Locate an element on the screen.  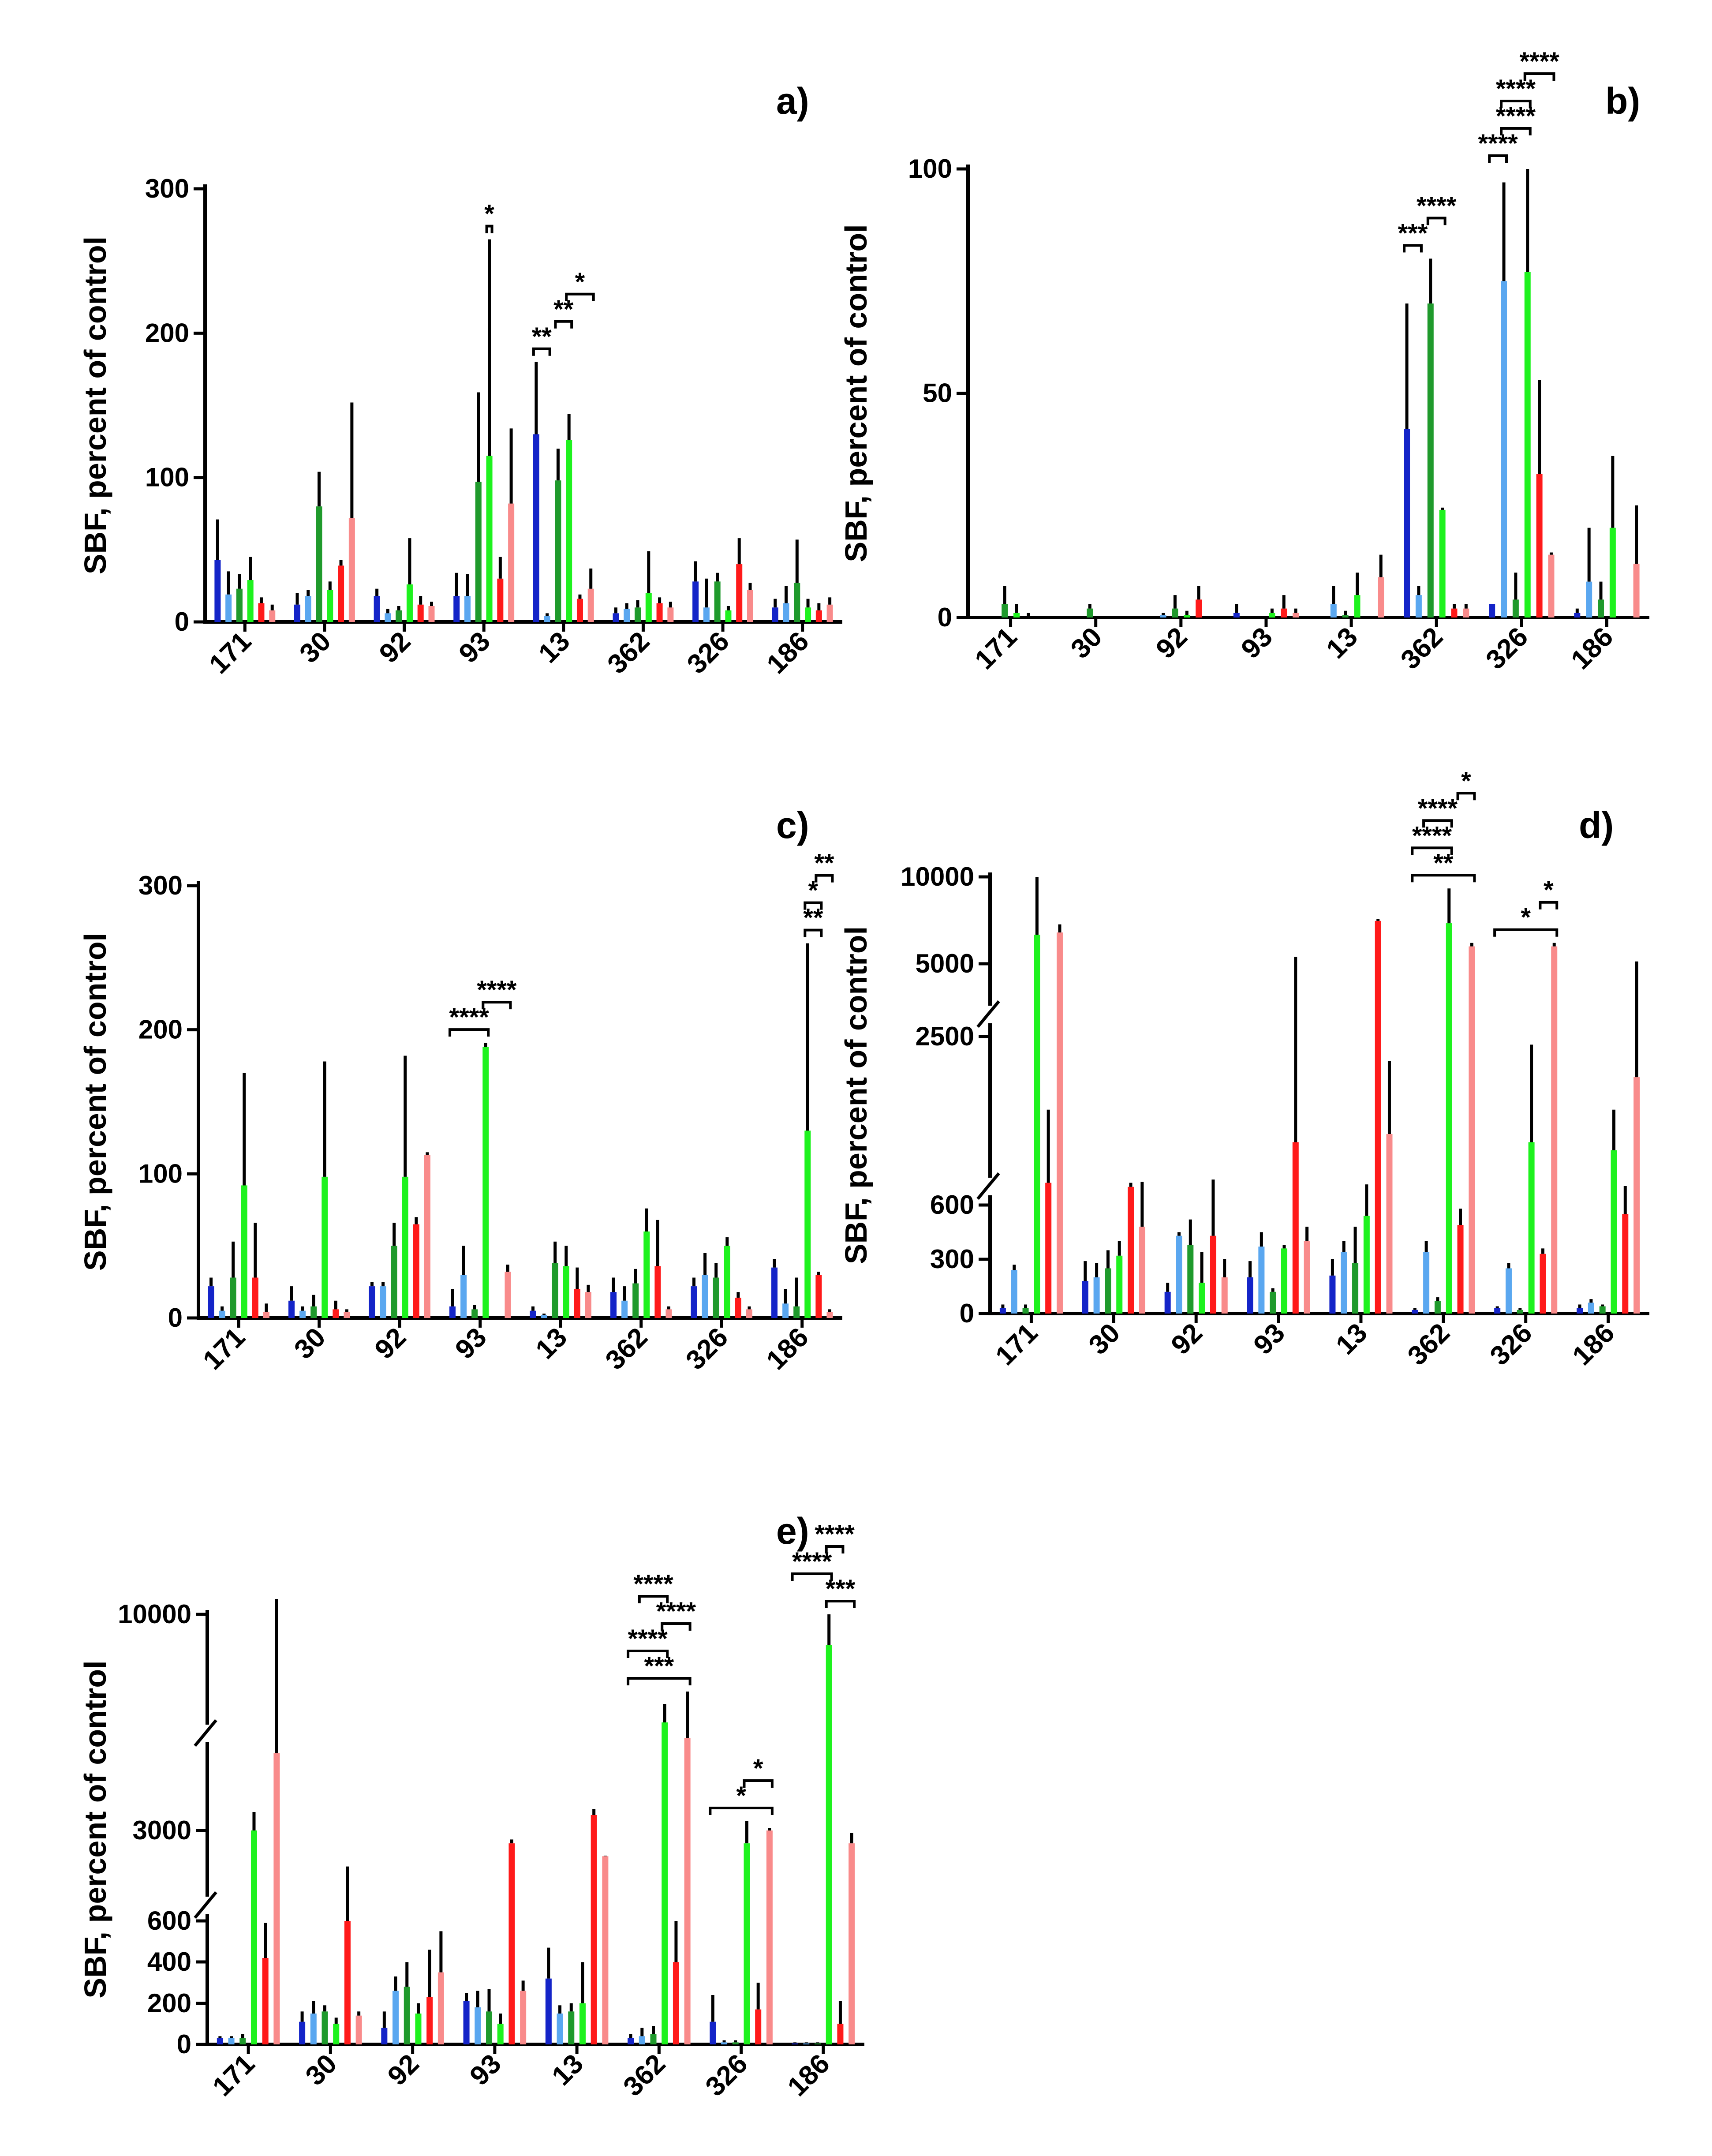
axis-break-mark is located at coordinates (988, 1186).